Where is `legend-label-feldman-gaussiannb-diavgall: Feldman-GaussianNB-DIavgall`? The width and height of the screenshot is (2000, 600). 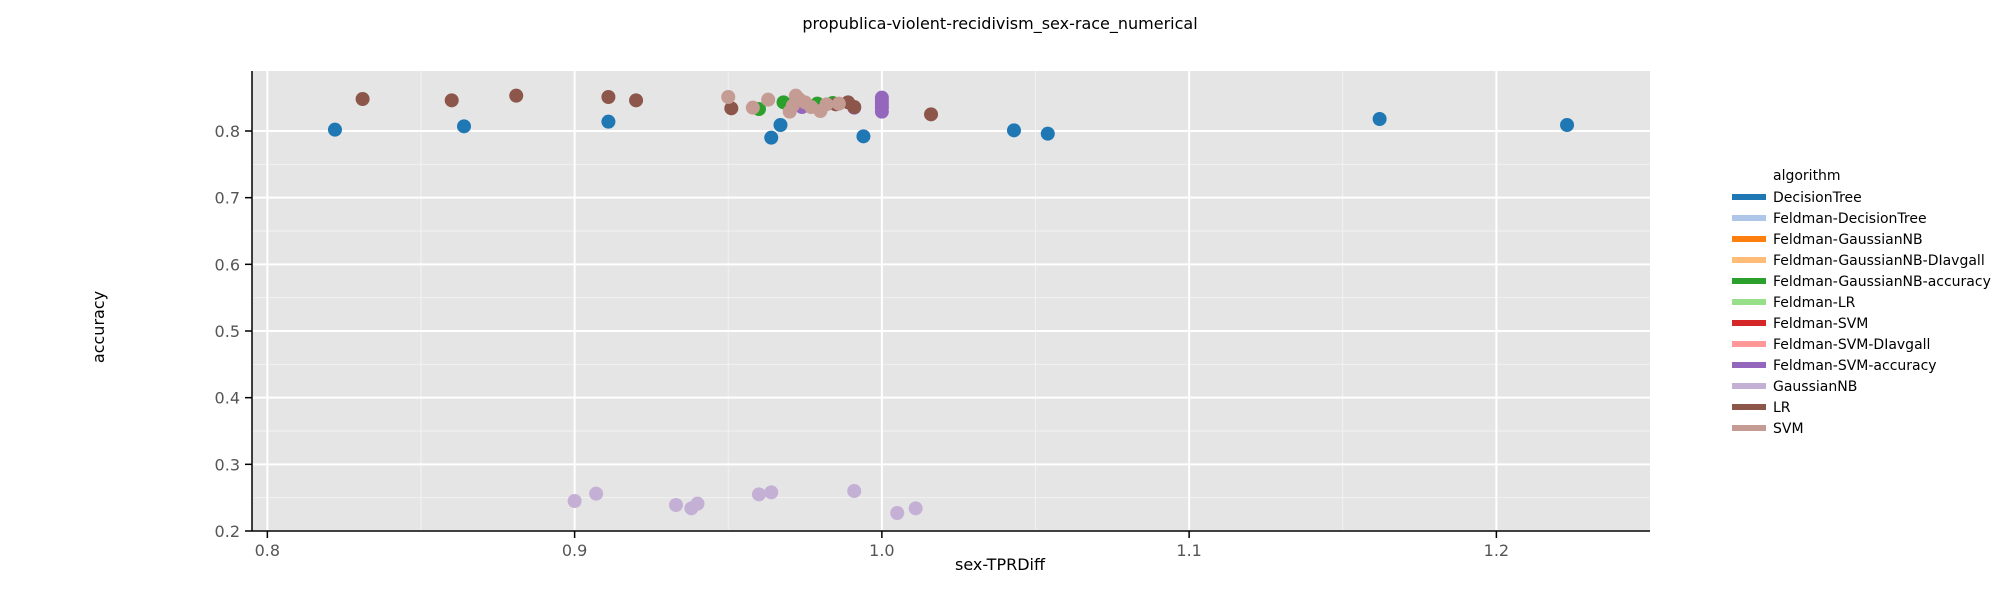
legend-label-feldman-gaussiannb-diavgall: Feldman-GaussianNB-DIavgall is located at coordinates (1879, 261).